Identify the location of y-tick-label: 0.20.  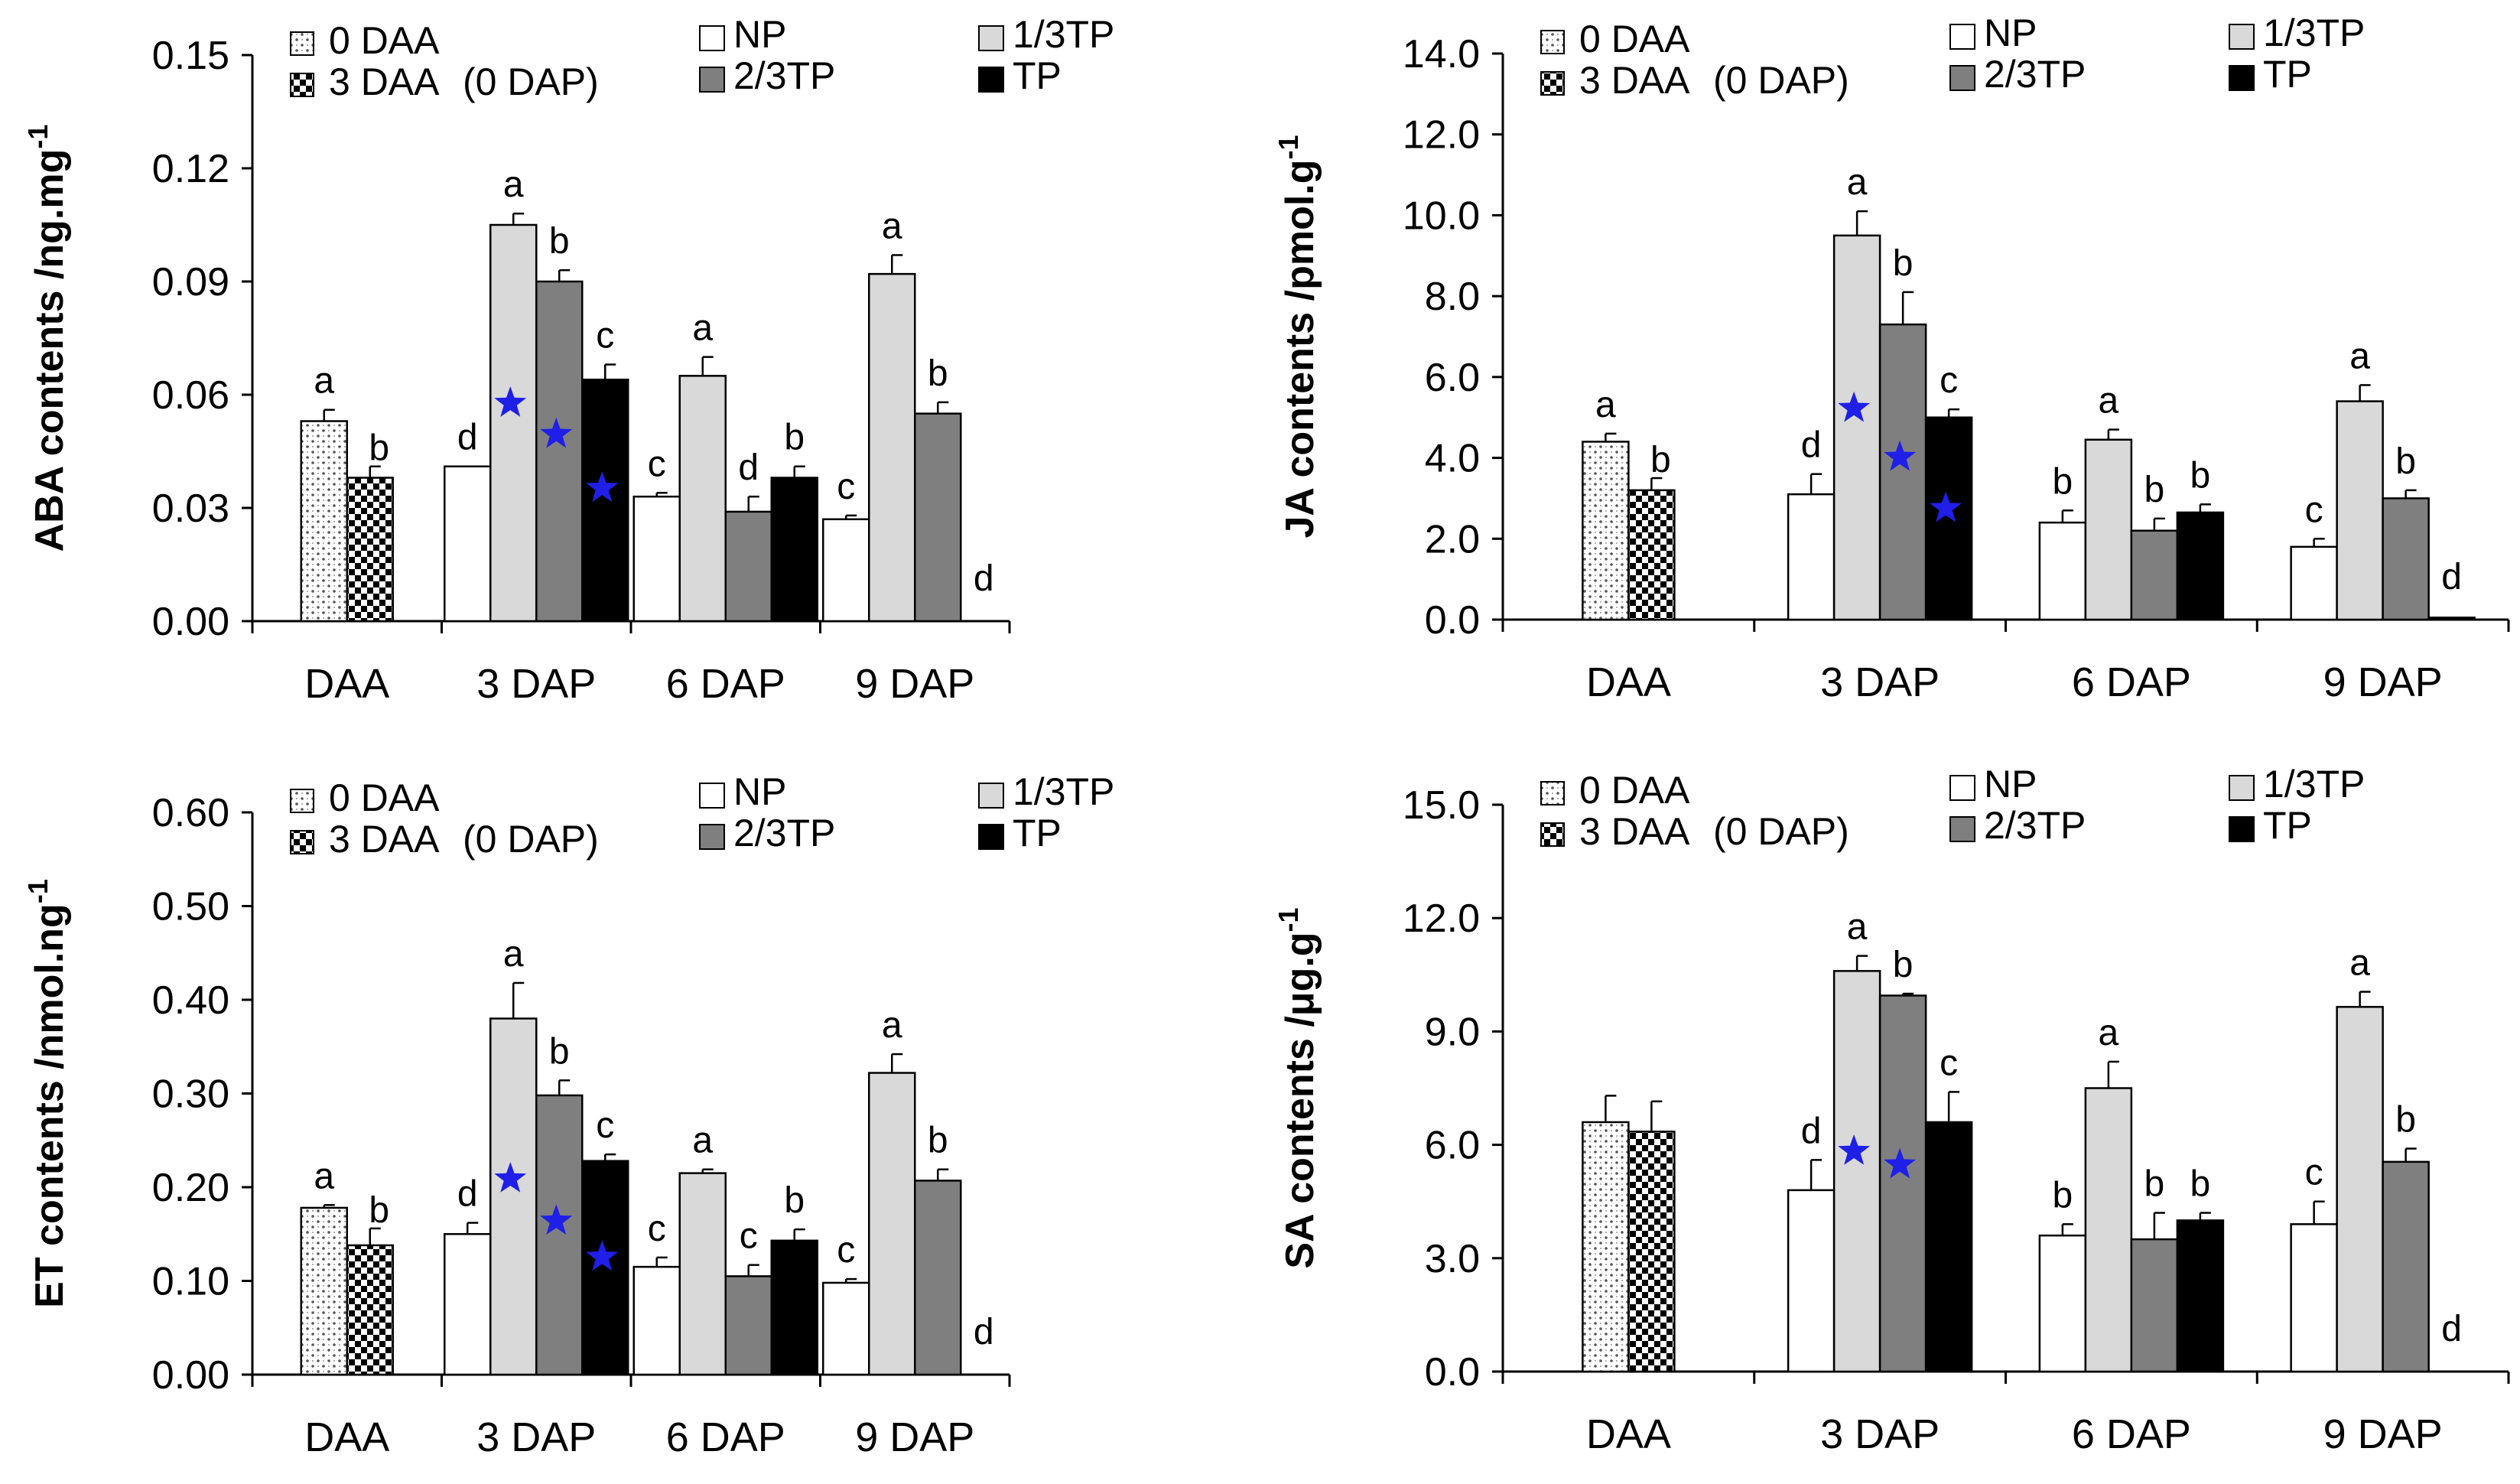
(190, 1188).